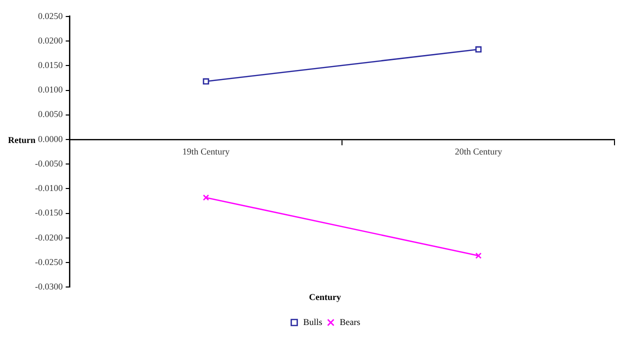 The image size is (628, 347). Describe the element at coordinates (22, 140) in the screenshot. I see `y-axis-title: Return` at that location.